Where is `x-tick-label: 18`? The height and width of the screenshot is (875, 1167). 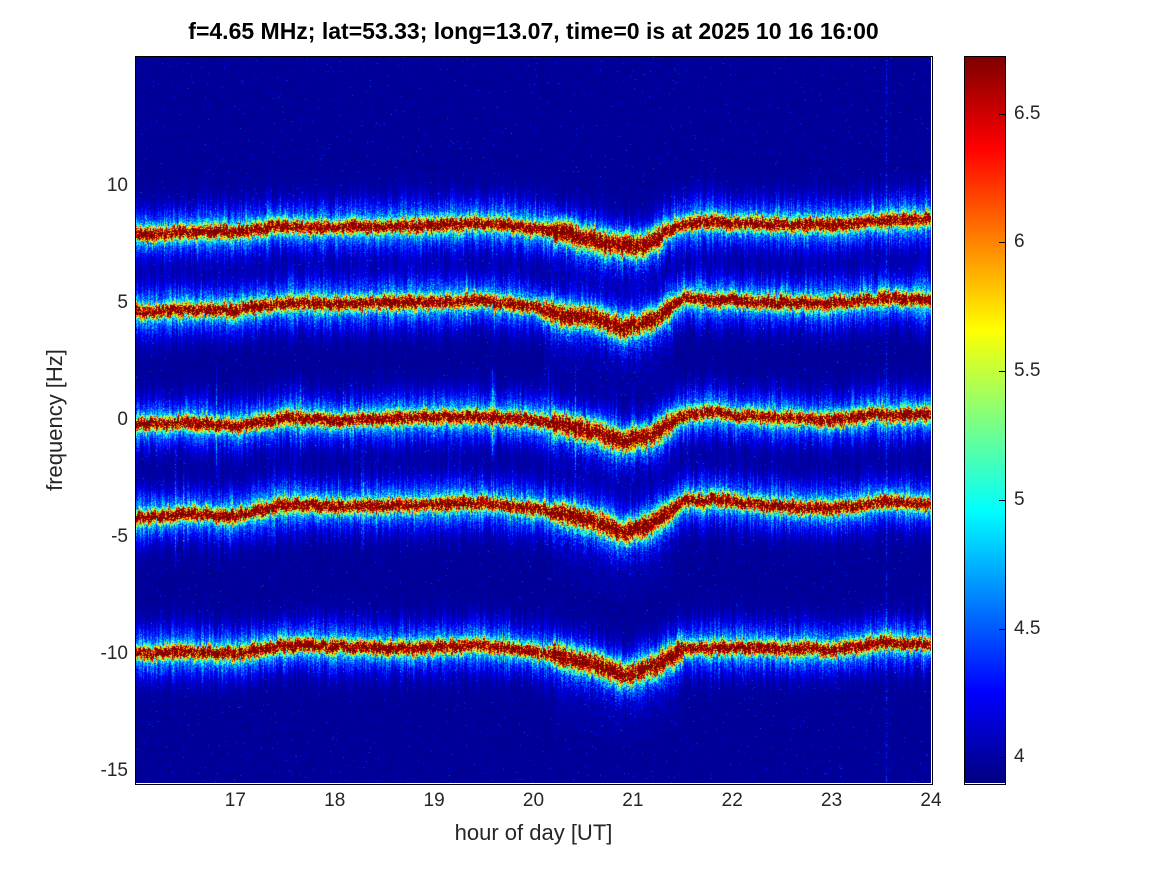 x-tick-label: 18 is located at coordinates (335, 800).